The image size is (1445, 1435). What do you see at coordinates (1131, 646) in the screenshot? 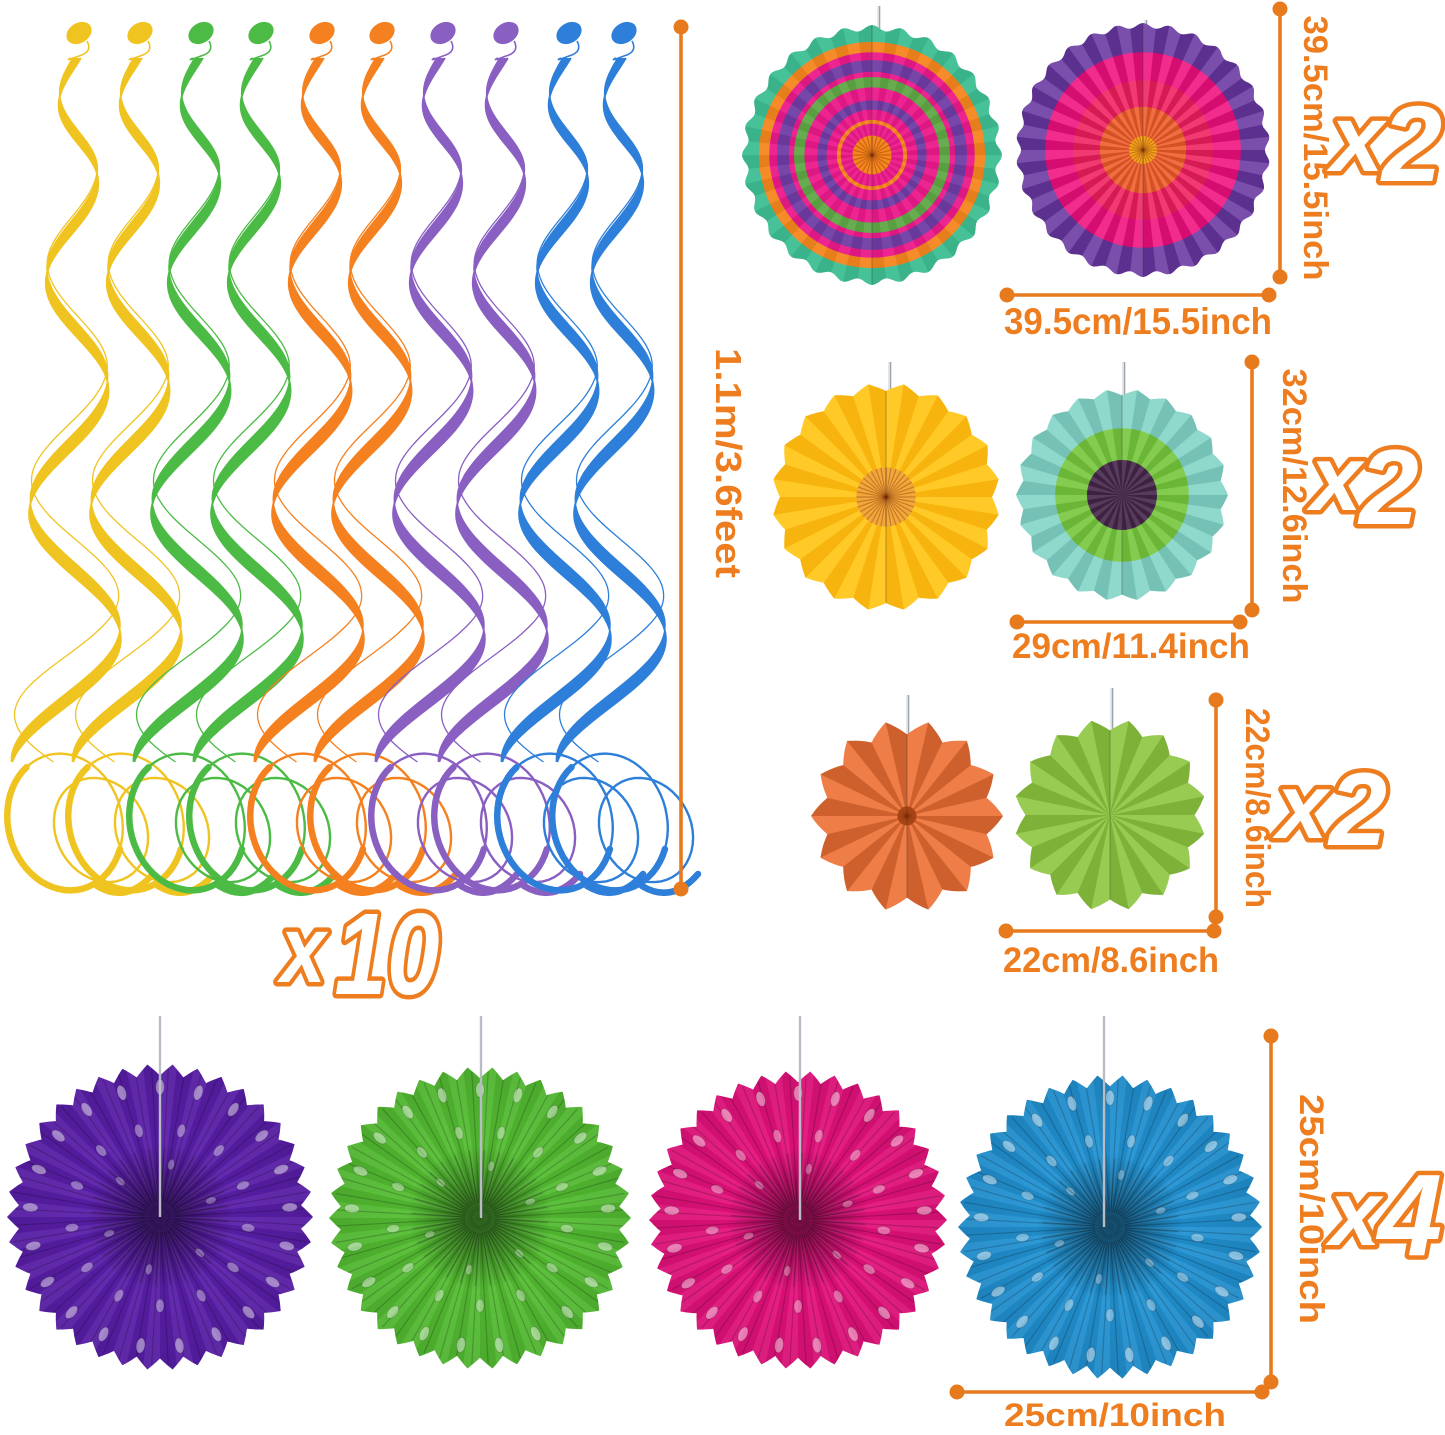
I see `svg-text: 29cm/11.4inch` at bounding box center [1131, 646].